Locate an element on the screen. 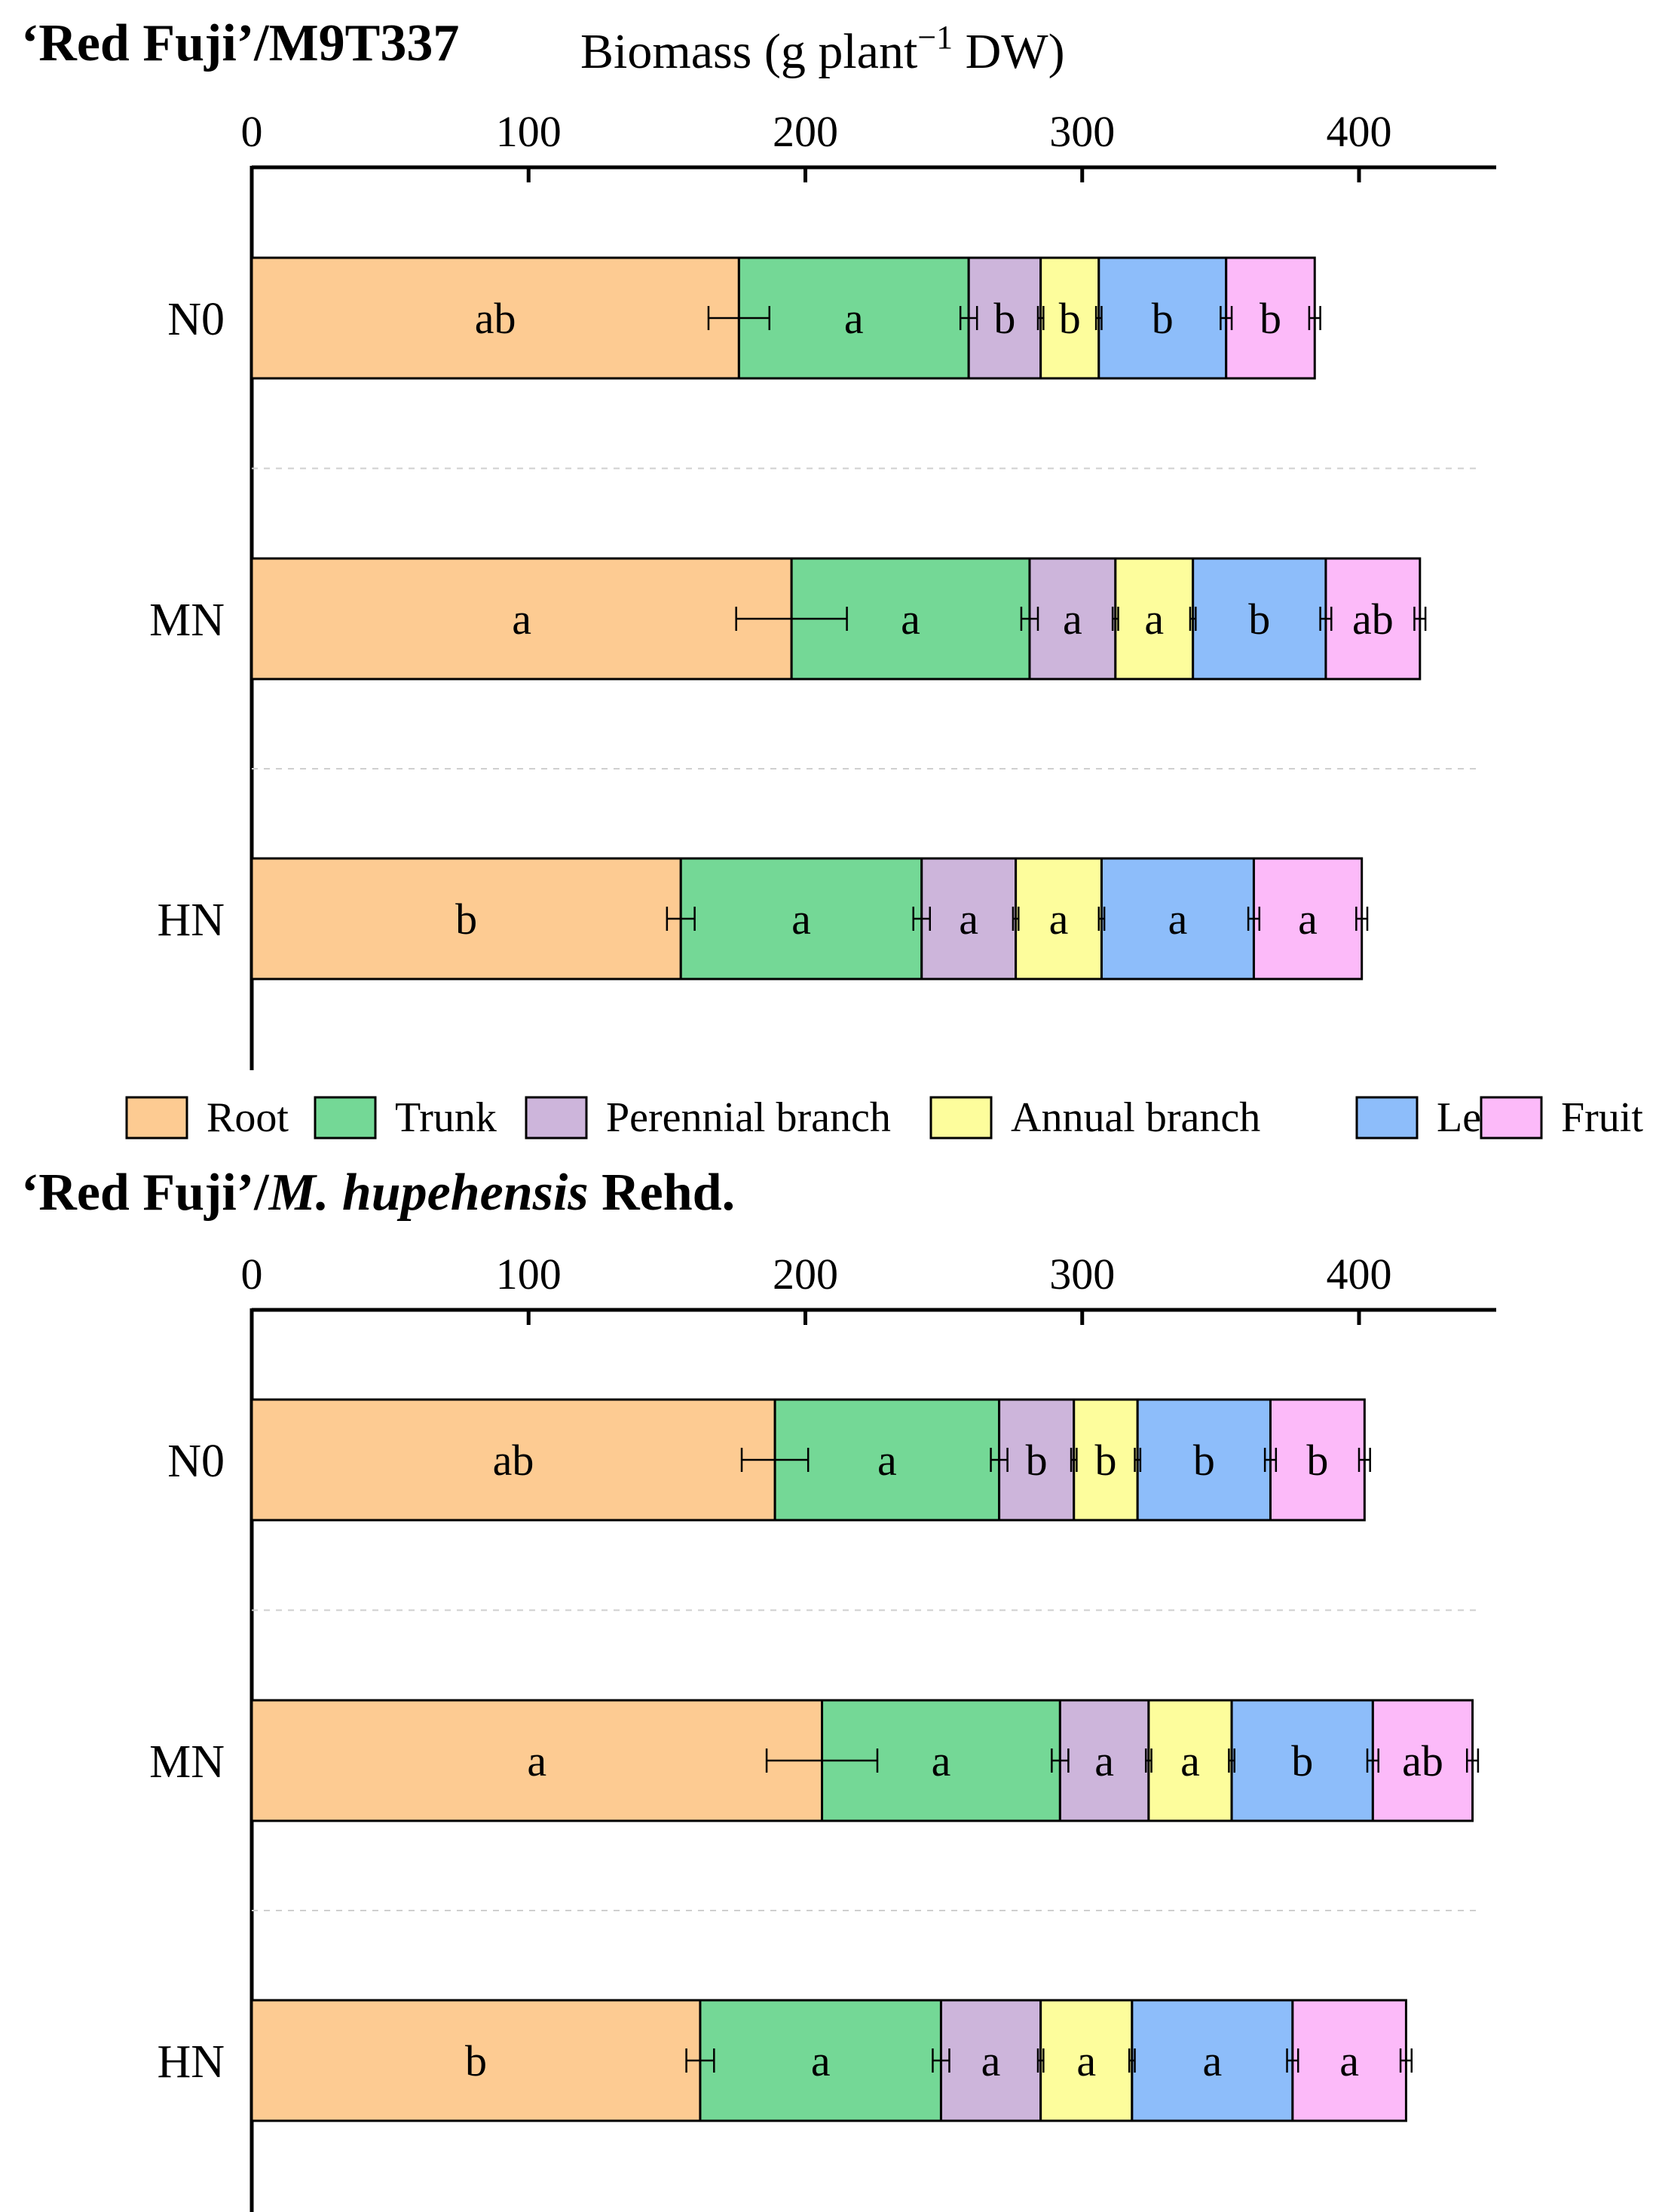  chart2-title-suffix: Rehd. is located at coordinates (662, 1193).